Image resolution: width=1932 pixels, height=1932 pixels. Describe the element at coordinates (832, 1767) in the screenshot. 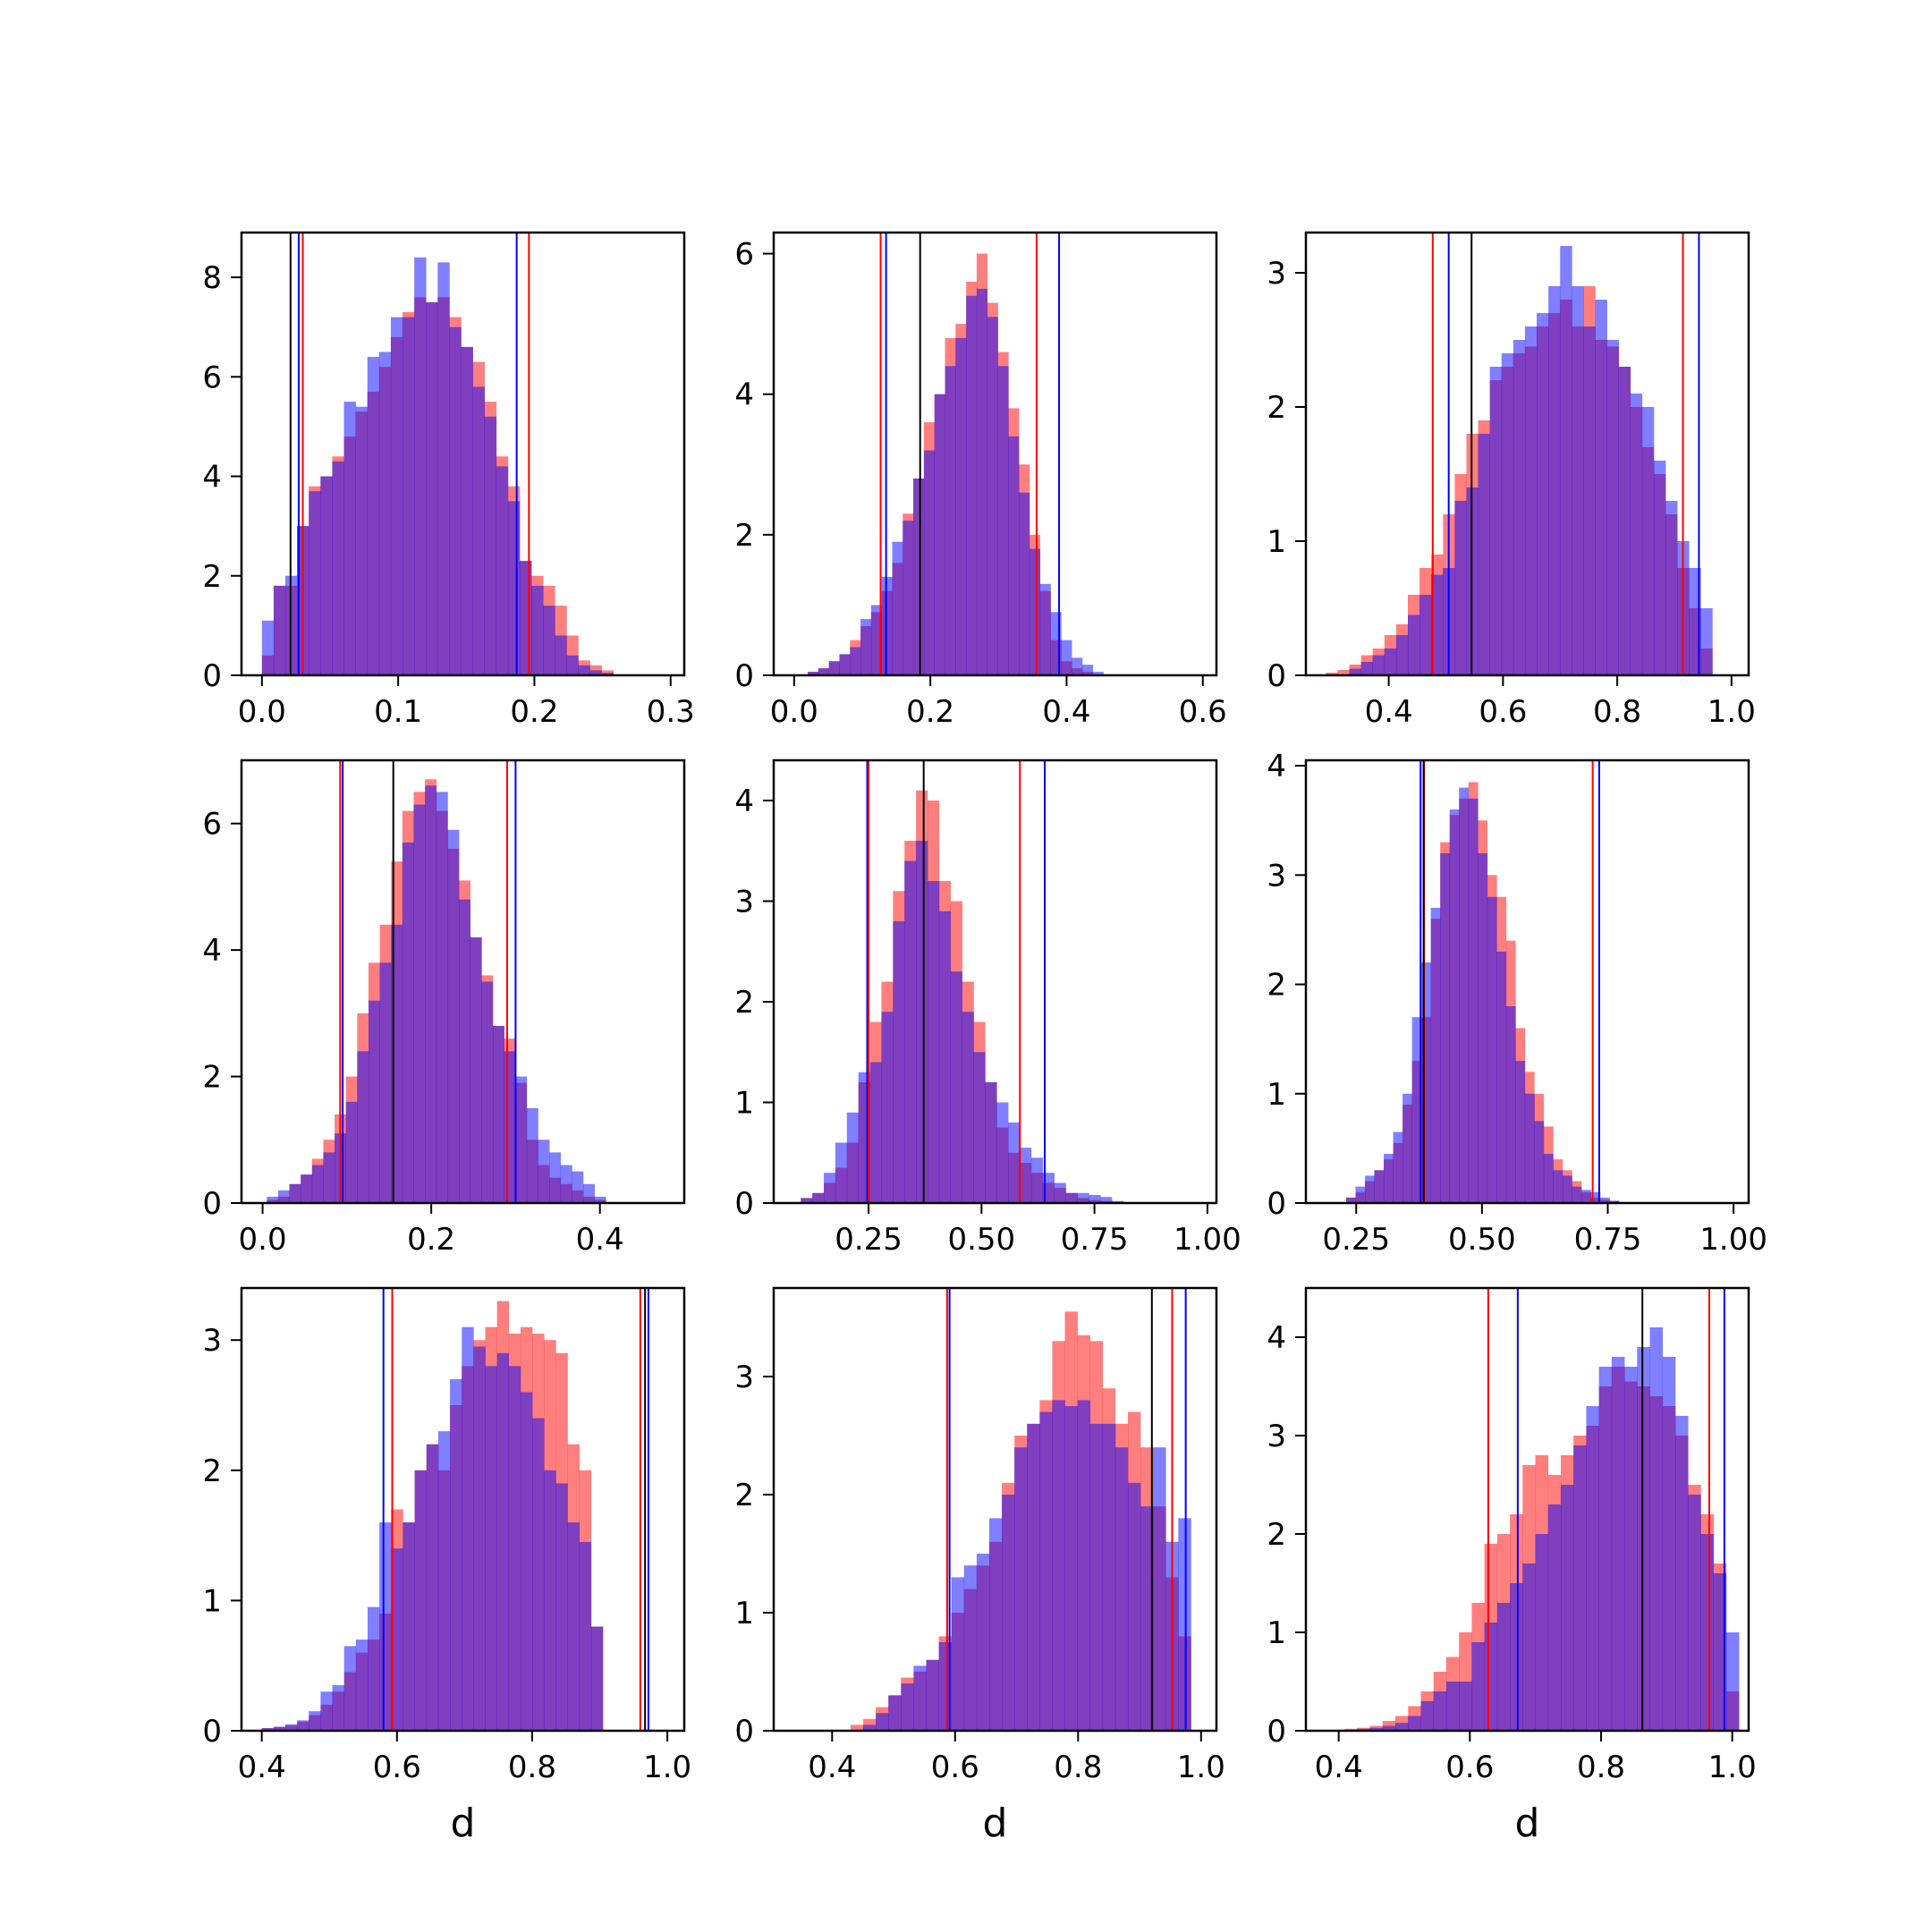

I see `x-tick-label: 0.4` at that location.